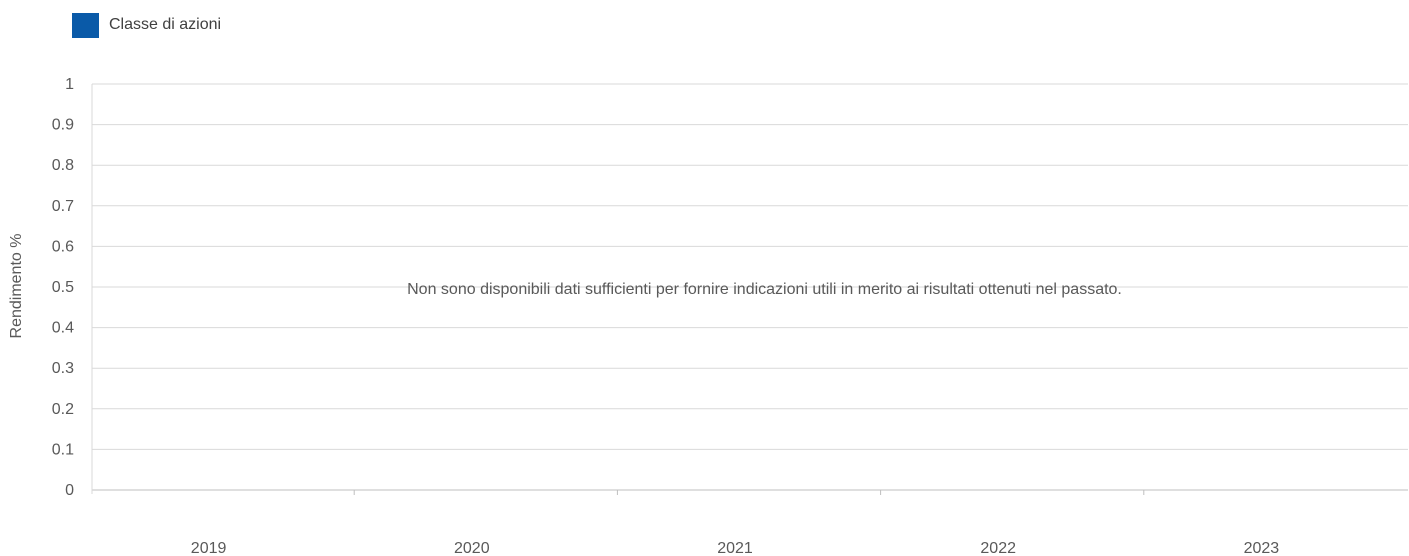 The width and height of the screenshot is (1409, 556). What do you see at coordinates (63, 125) in the screenshot?
I see `y-tick-label: 0.9` at bounding box center [63, 125].